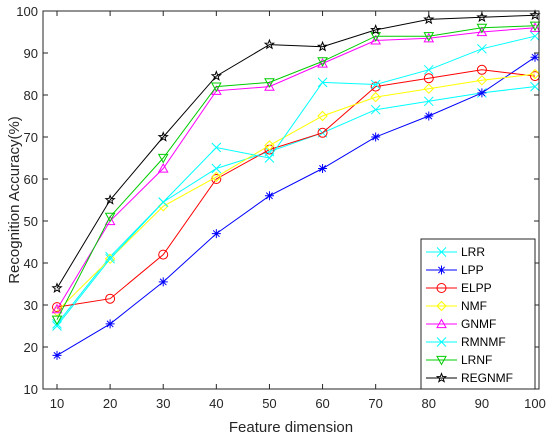  What do you see at coordinates (441, 270) in the screenshot?
I see `legend-marker-lpp` at bounding box center [441, 270].